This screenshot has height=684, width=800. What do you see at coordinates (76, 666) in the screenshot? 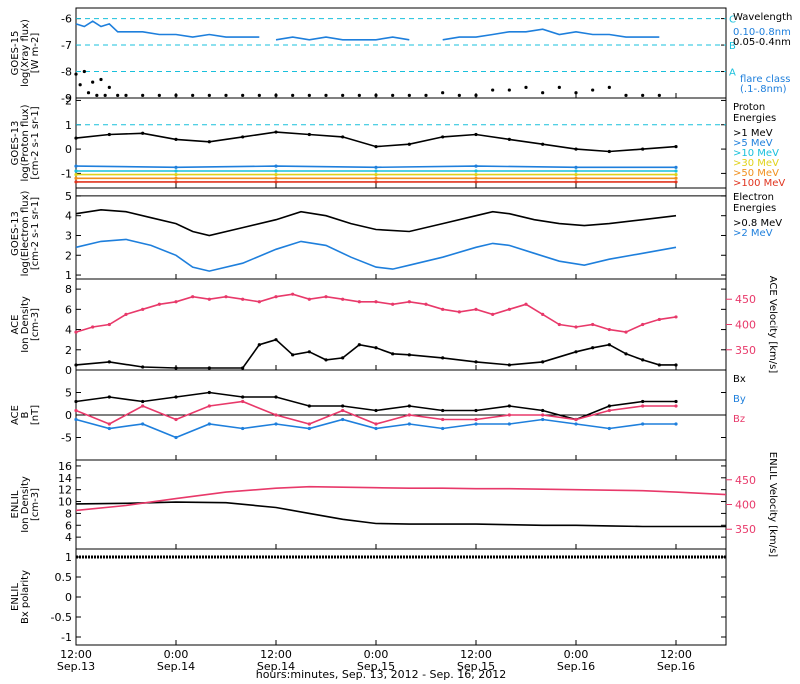
I see `x-tick-date: Sep.13` at bounding box center [76, 666].